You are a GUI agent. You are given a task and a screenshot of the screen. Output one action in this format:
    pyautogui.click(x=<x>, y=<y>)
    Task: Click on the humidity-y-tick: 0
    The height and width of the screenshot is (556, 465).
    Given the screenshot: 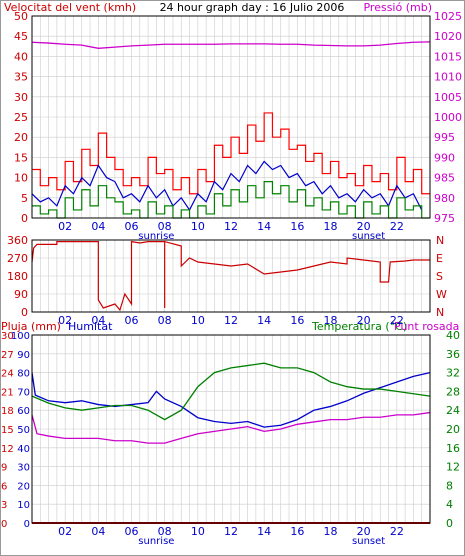 What is the action you would take?
    pyautogui.click(x=27, y=524)
    